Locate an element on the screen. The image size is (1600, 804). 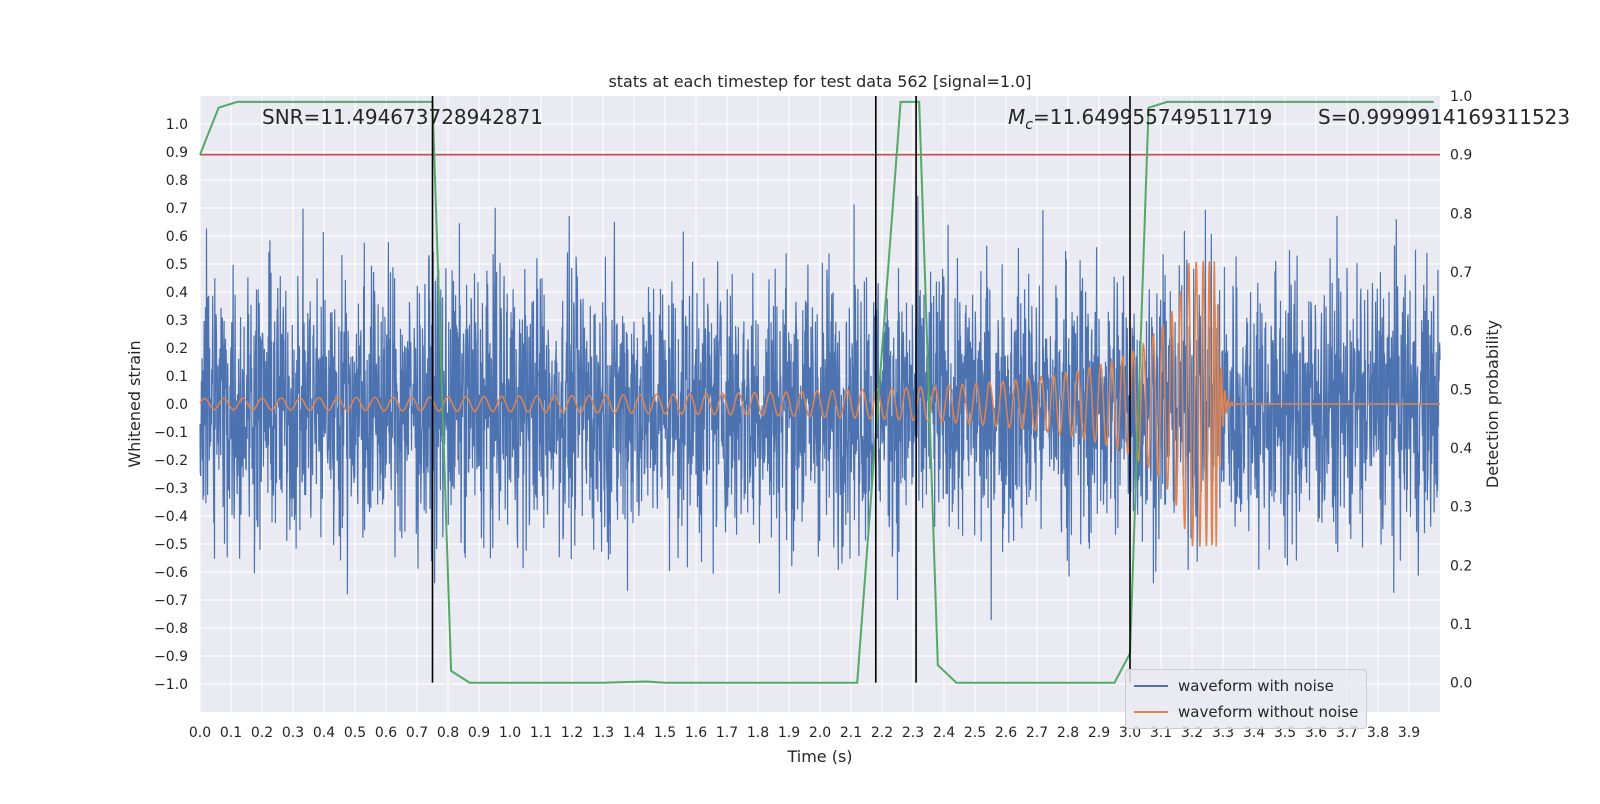
x-tick-label: 1.6 is located at coordinates (696, 733).